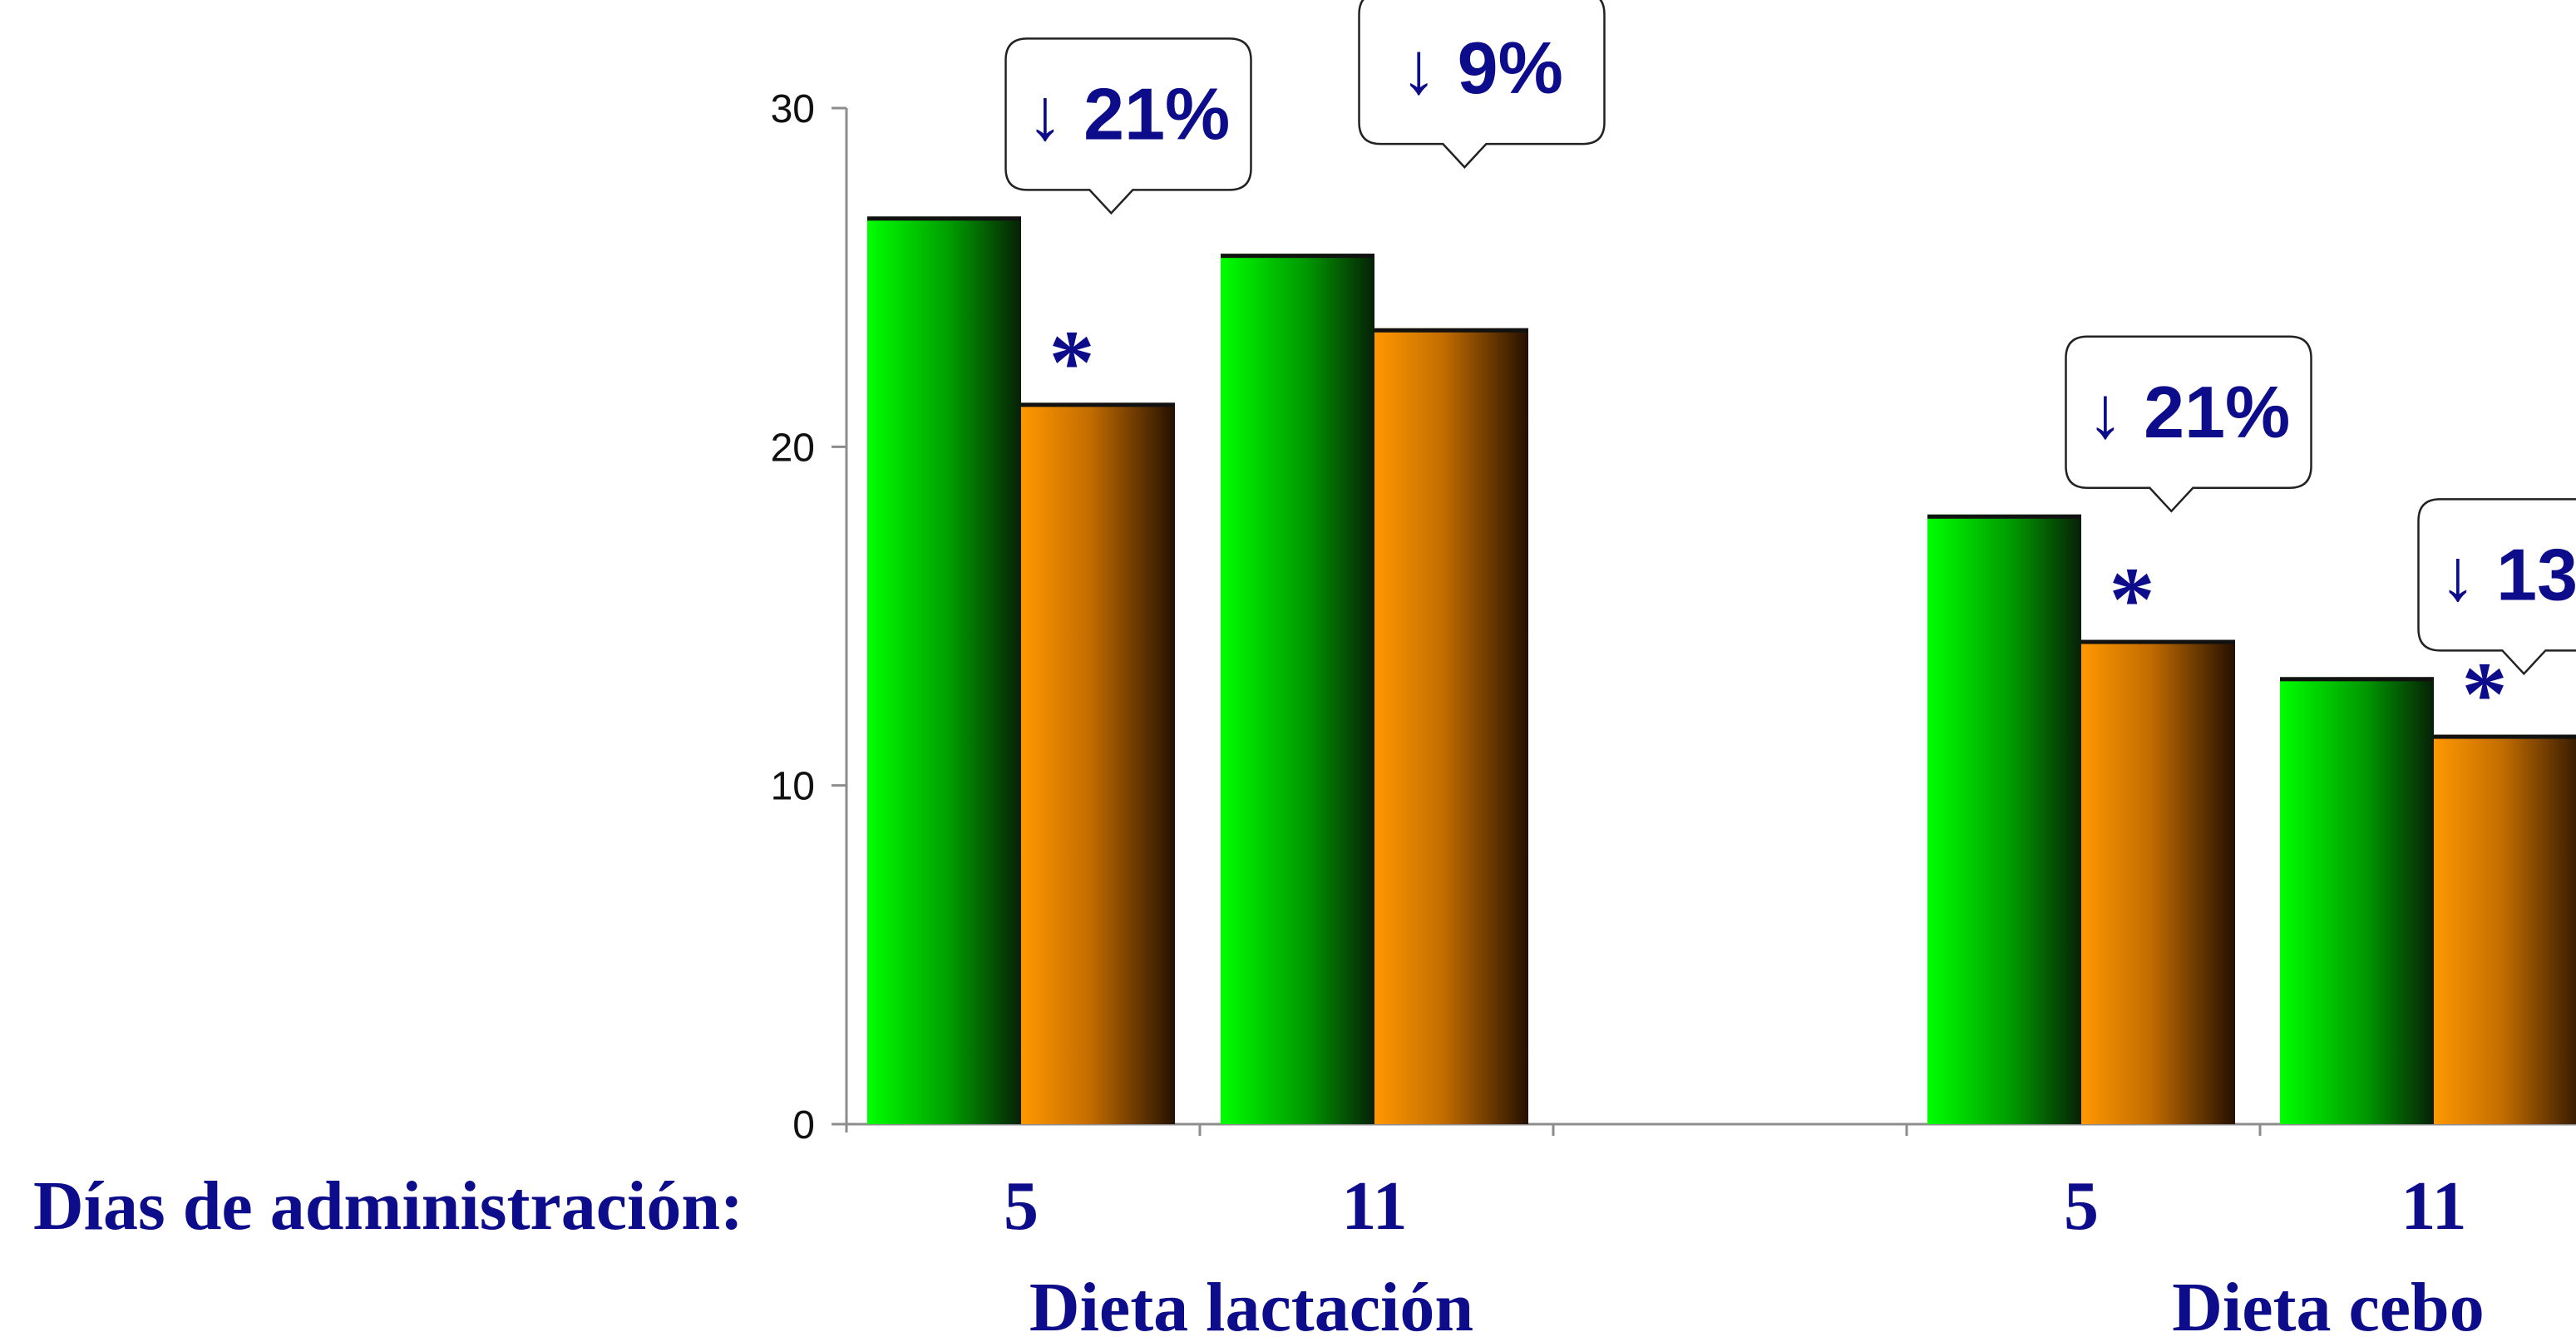 Image resolution: width=2576 pixels, height=1342 pixels. What do you see at coordinates (1711, 1129) in the screenshot?
I see `x-axis` at bounding box center [1711, 1129].